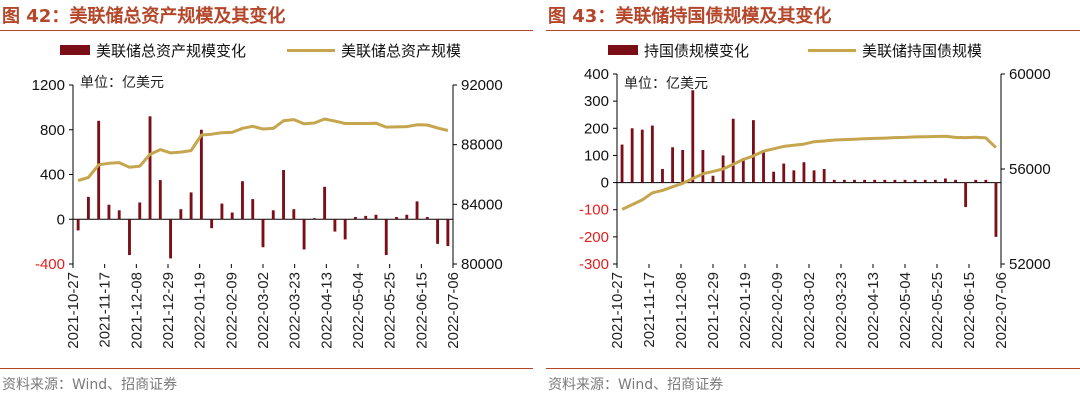  Describe the element at coordinates (809, 172) in the screenshot. I see `line-series` at that location.